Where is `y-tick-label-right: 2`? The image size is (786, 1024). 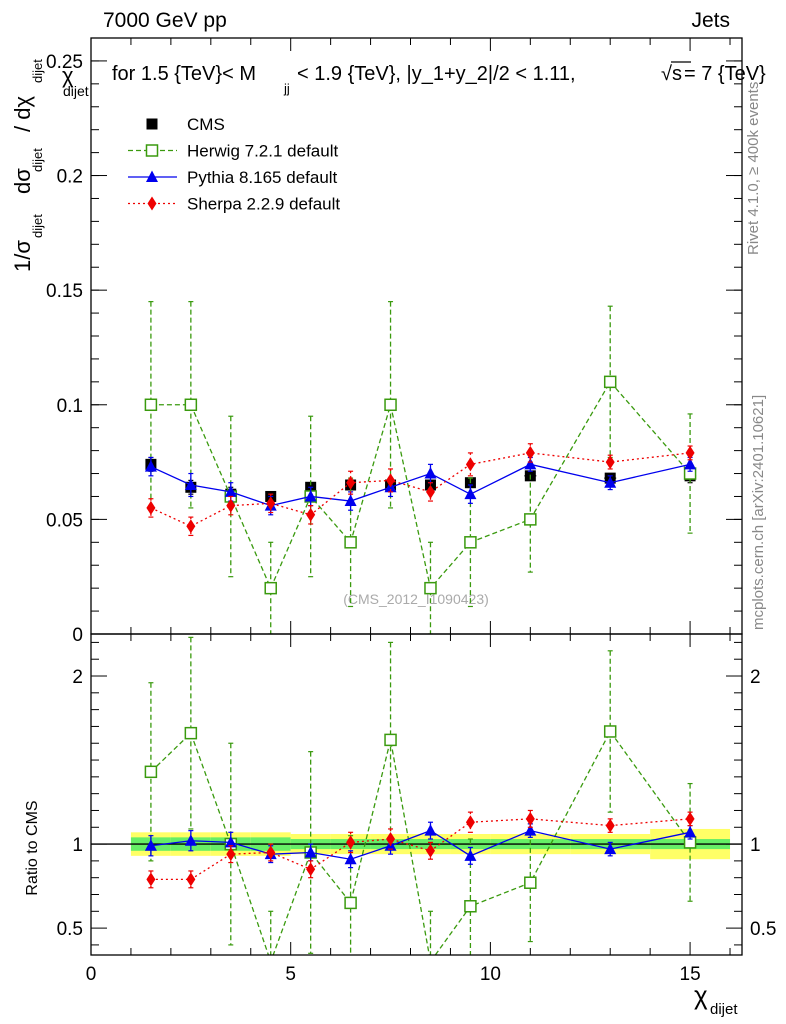
y-tick-label-right: 2 is located at coordinates (755, 677).